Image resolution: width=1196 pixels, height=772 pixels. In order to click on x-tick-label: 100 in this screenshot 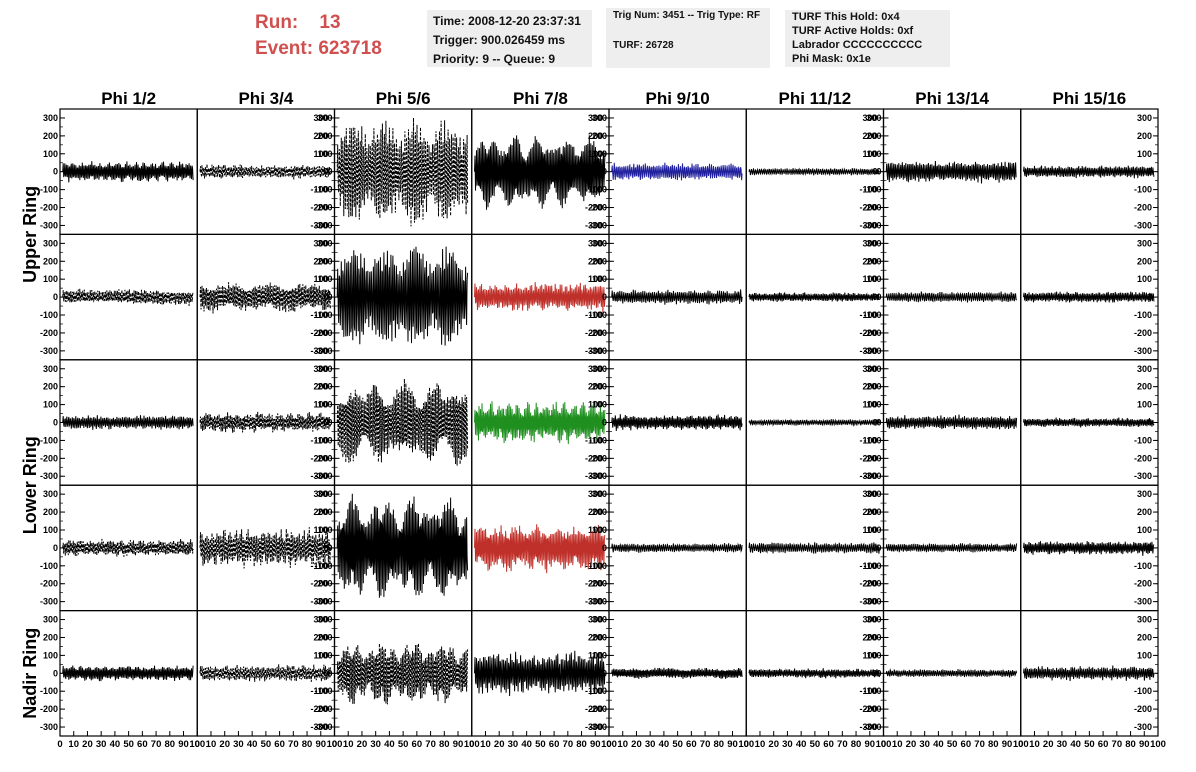, I will do `click(197, 744)`.